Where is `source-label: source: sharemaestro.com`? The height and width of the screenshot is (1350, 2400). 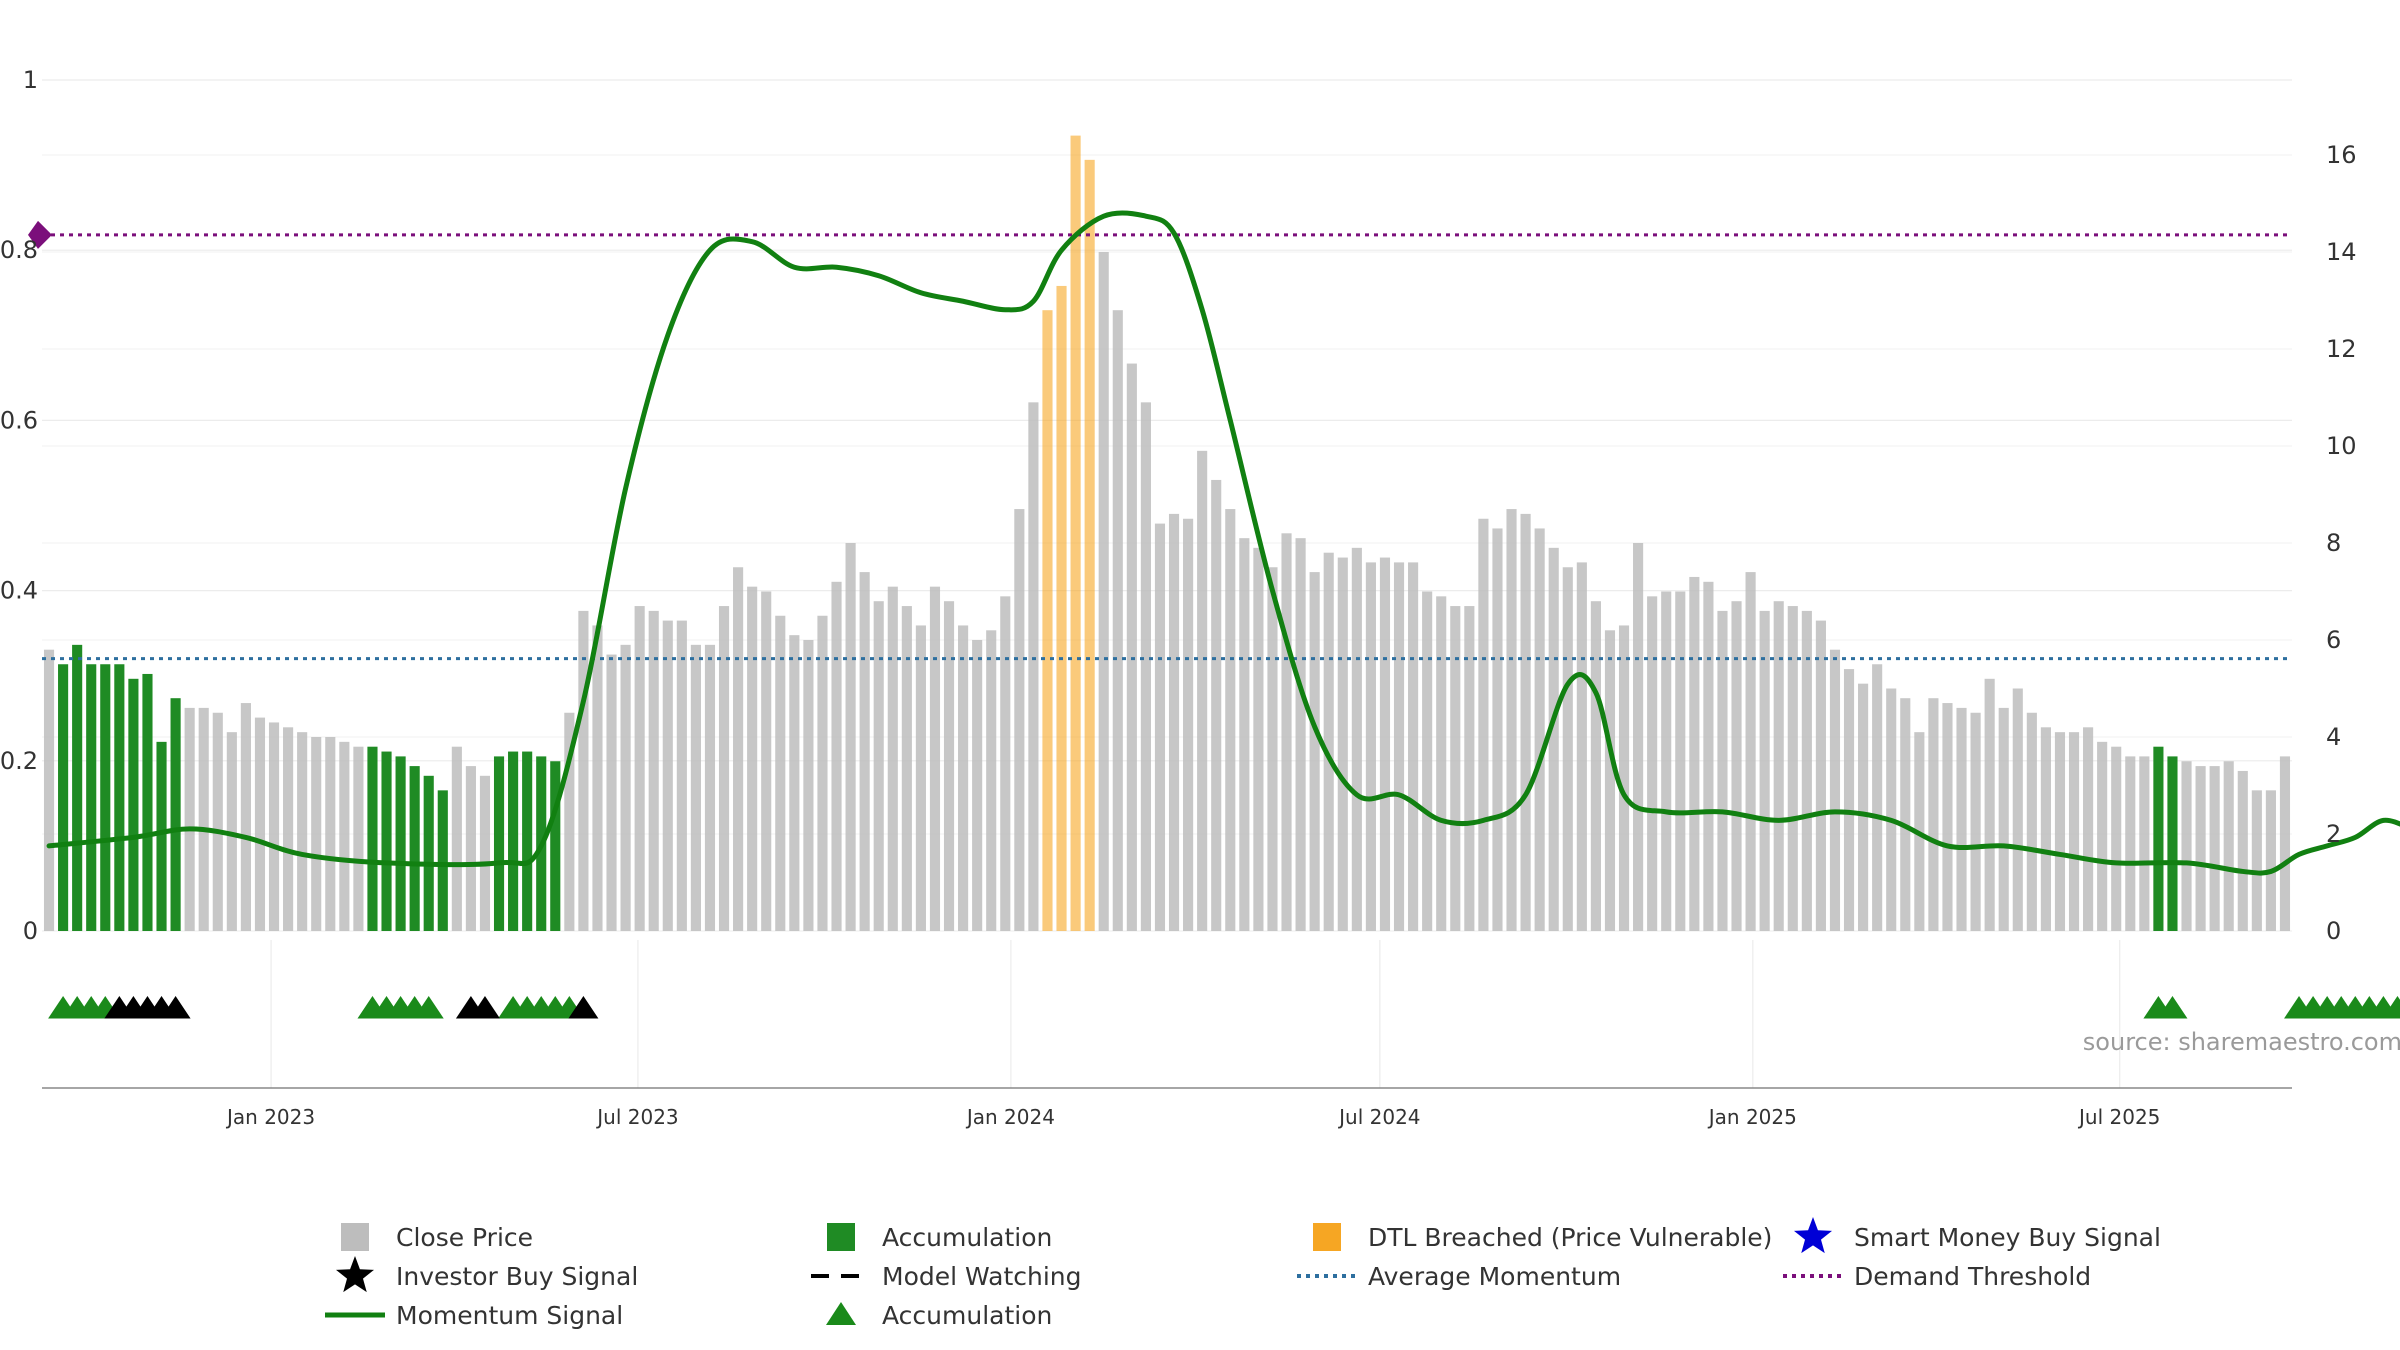 source-label: source: sharemaestro.com is located at coordinates (2241, 1042).